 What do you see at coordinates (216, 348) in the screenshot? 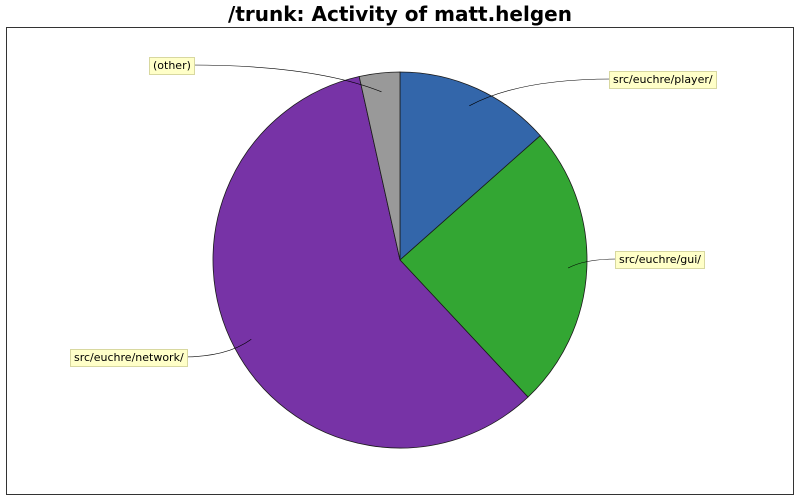
I see `leader-line-network` at bounding box center [216, 348].